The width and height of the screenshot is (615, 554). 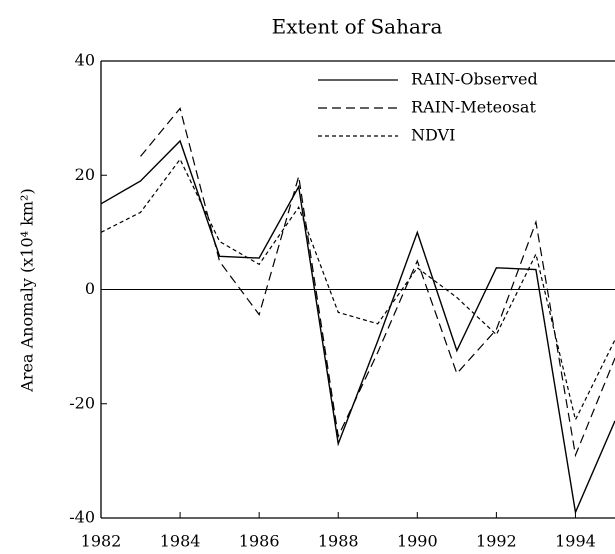 I want to click on x-tick-label: 1990, so click(x=417, y=541).